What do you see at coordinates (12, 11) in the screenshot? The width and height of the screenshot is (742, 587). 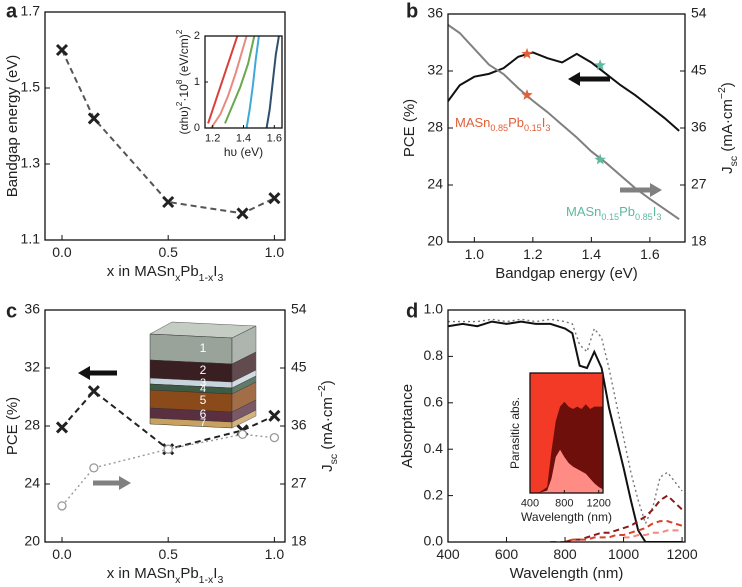 I see `panel-label: a` at bounding box center [12, 11].